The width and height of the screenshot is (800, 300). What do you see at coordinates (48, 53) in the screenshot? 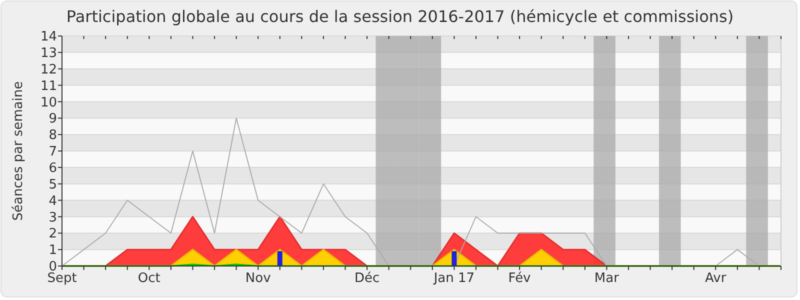
I see `y-tick-label: 13` at bounding box center [48, 53].